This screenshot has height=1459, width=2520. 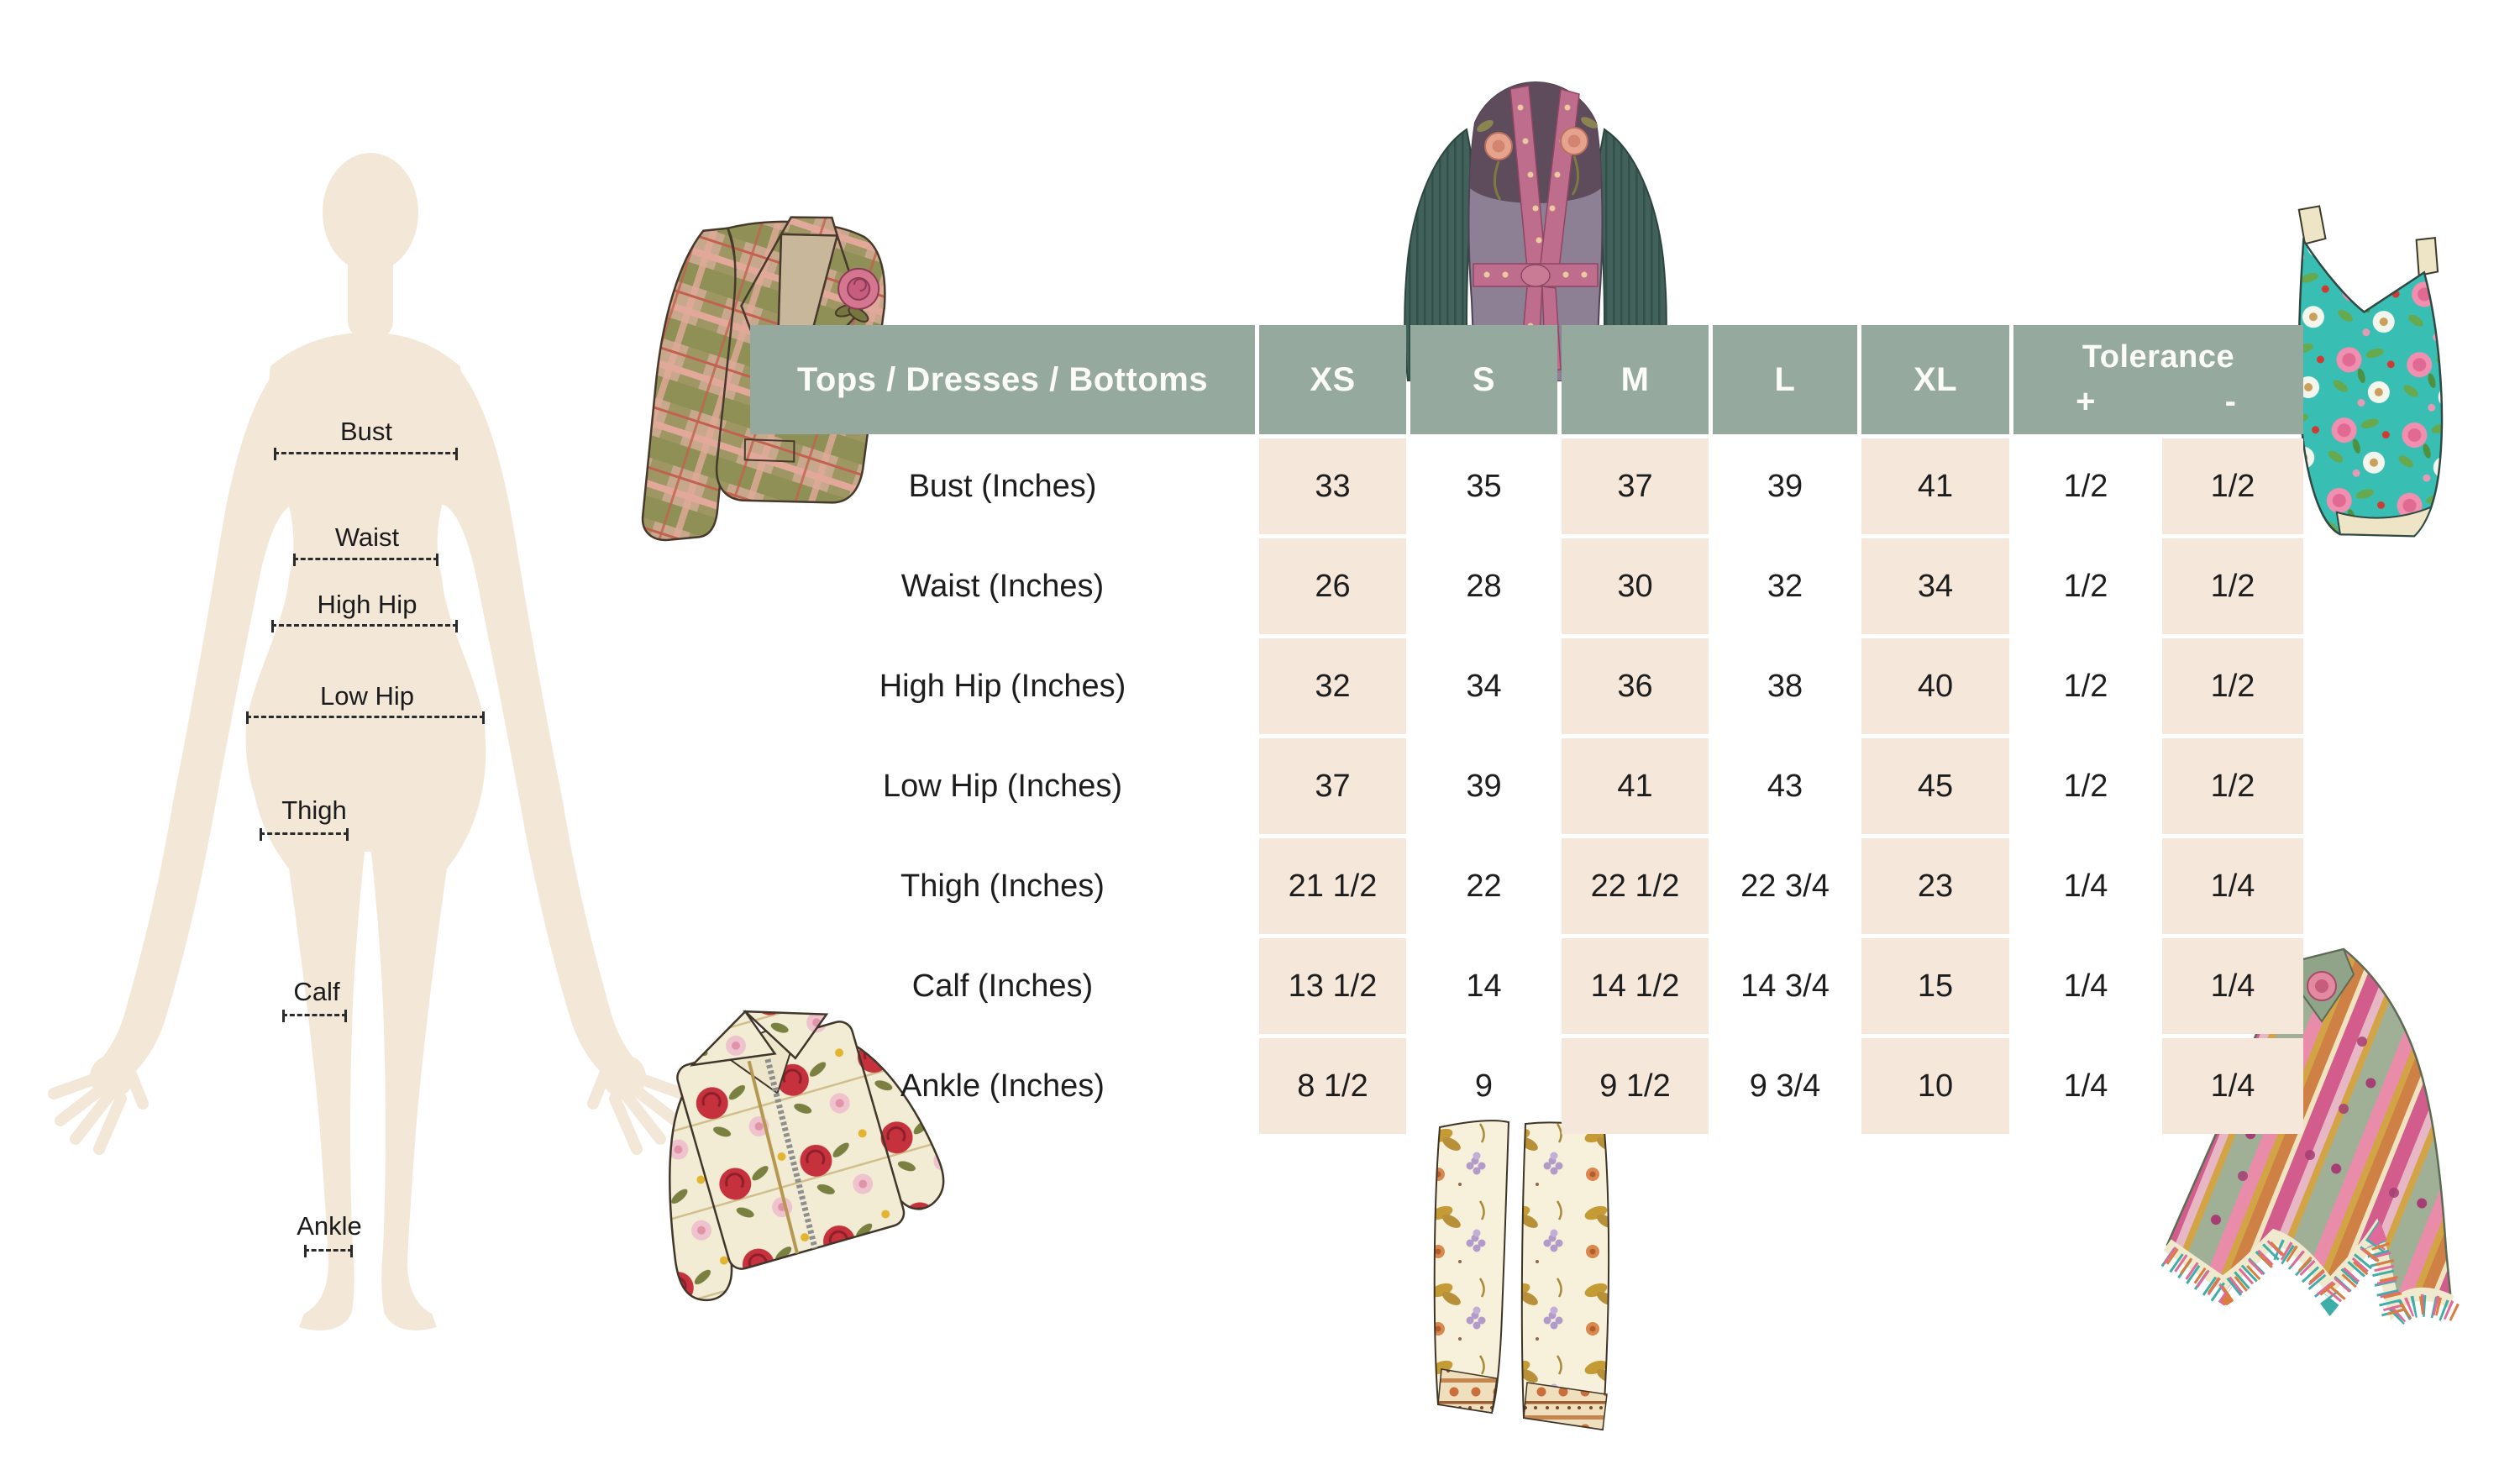 I want to click on table-cell: 8 1/2, so click(x=1332, y=1086).